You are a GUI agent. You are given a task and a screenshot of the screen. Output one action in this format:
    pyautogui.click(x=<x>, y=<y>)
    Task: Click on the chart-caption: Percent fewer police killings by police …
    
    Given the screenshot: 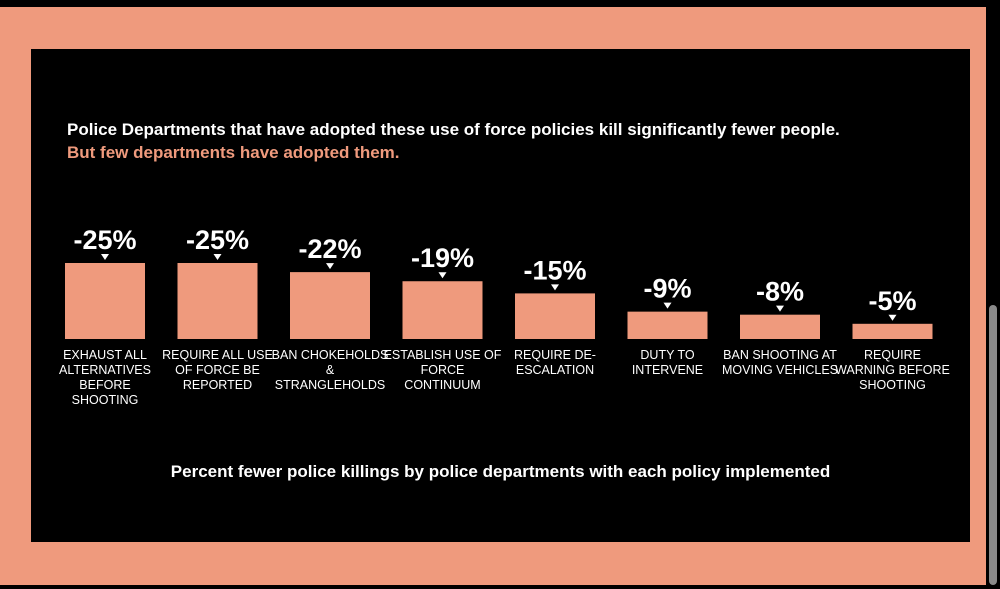 What is the action you would take?
    pyautogui.click(x=500, y=471)
    